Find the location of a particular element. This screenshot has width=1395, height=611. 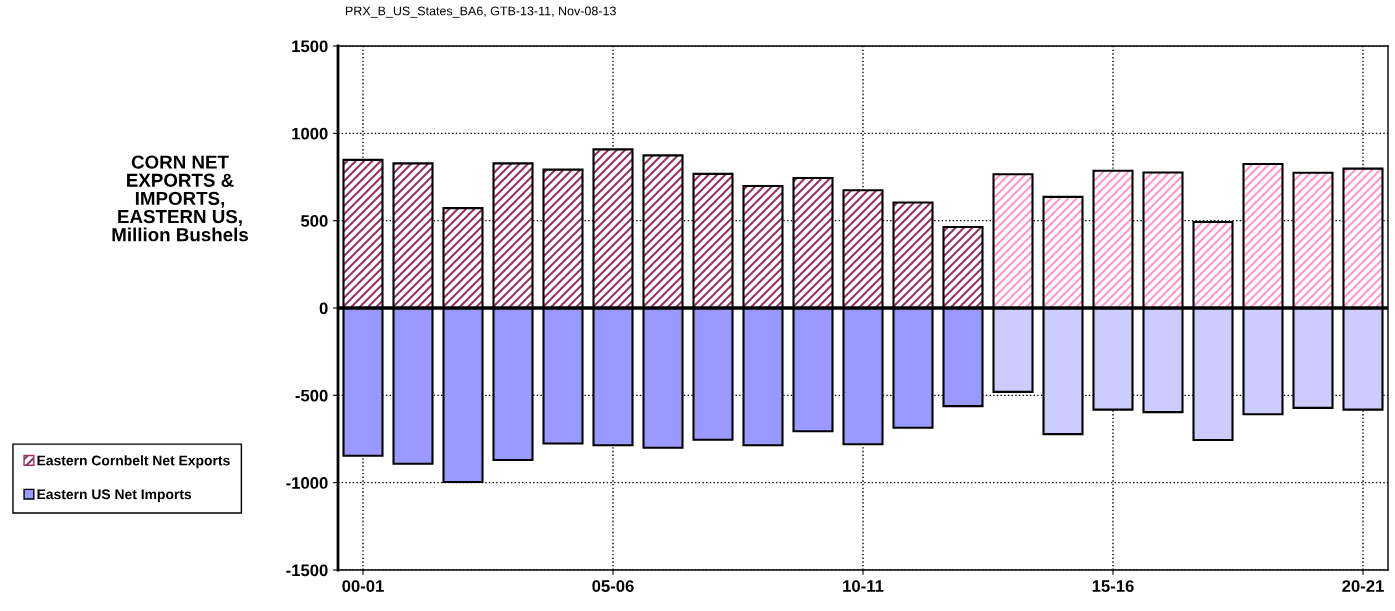

x-tick-label: 15-16 is located at coordinates (1113, 586).